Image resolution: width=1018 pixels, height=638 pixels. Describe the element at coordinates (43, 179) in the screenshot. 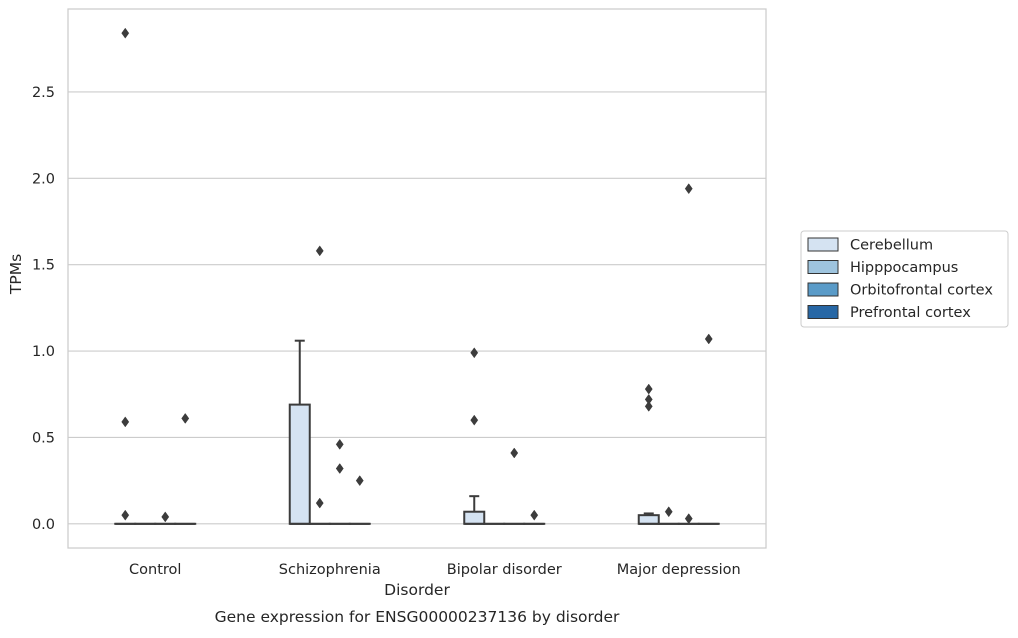

I see `y-tick-label: 2.0` at that location.